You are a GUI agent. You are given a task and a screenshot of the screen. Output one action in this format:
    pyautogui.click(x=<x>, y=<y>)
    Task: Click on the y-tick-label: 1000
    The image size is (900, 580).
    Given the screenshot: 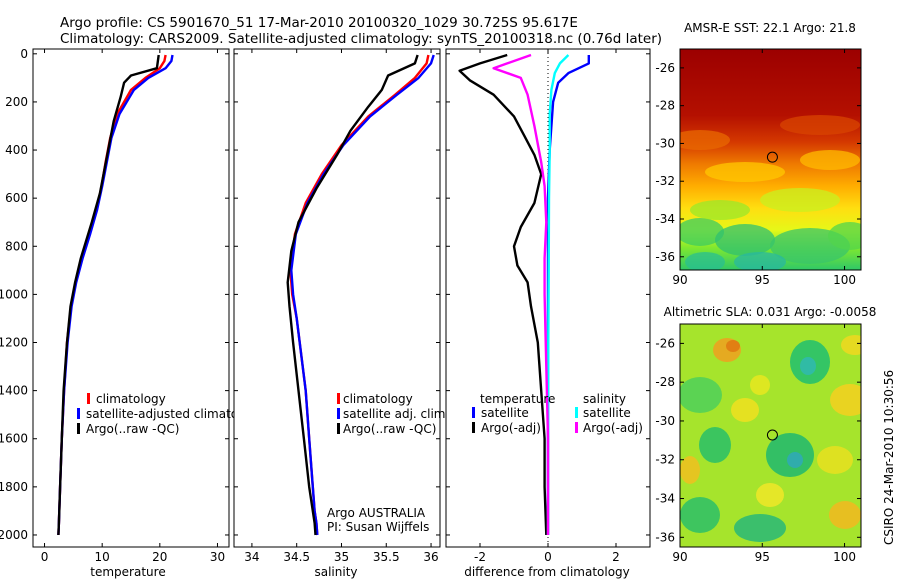 What is the action you would take?
    pyautogui.click(x=14, y=294)
    